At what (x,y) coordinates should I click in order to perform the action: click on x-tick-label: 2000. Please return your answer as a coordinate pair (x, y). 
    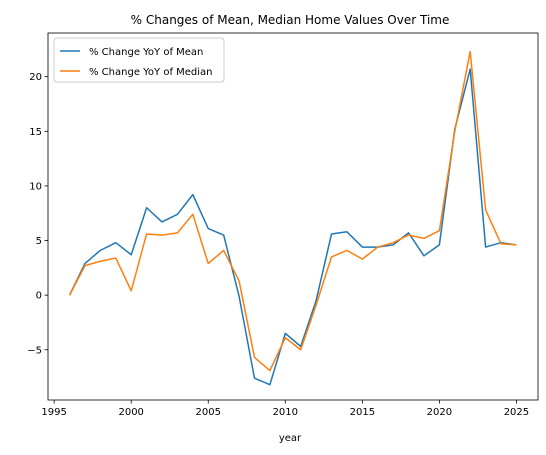
    Looking at the image, I should click on (130, 412).